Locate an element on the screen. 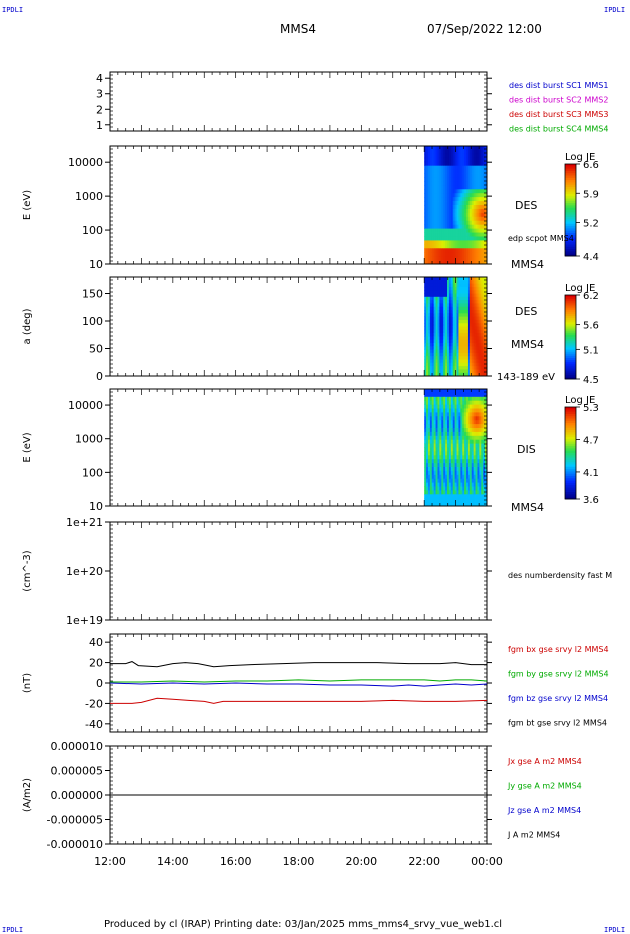 This screenshot has width=630, height=934. current-ytick-label: 0.000000 is located at coordinates (77, 795).